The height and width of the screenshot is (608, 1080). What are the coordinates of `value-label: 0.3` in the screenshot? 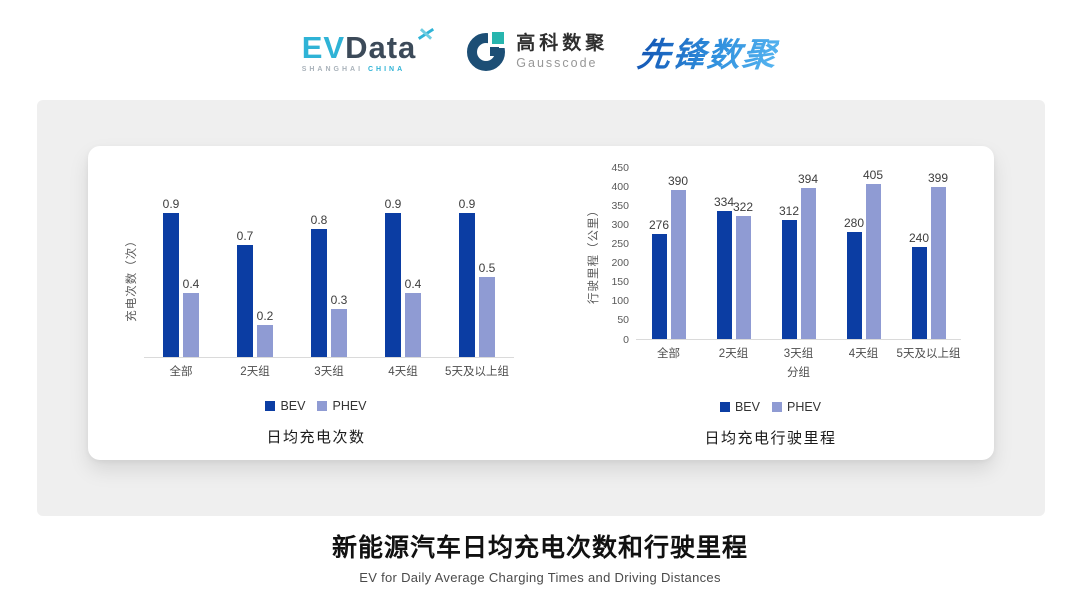 It's located at (339, 300).